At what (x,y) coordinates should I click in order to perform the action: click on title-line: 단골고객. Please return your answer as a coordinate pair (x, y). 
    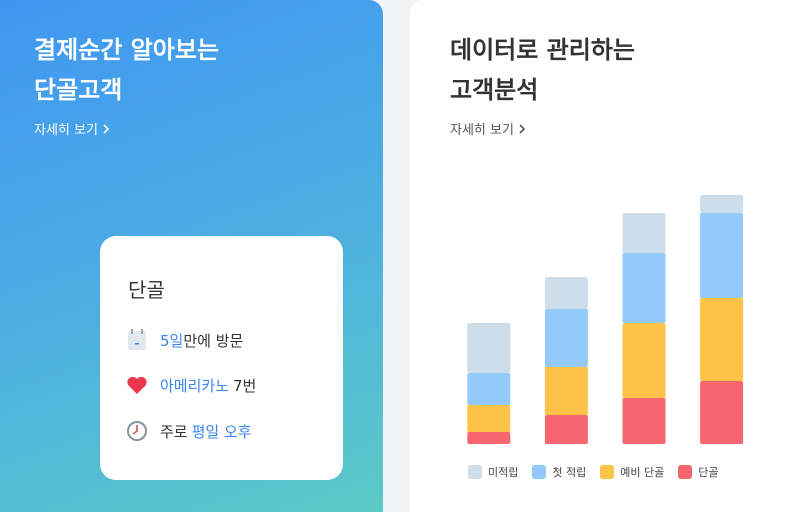
    Looking at the image, I should click on (78, 90).